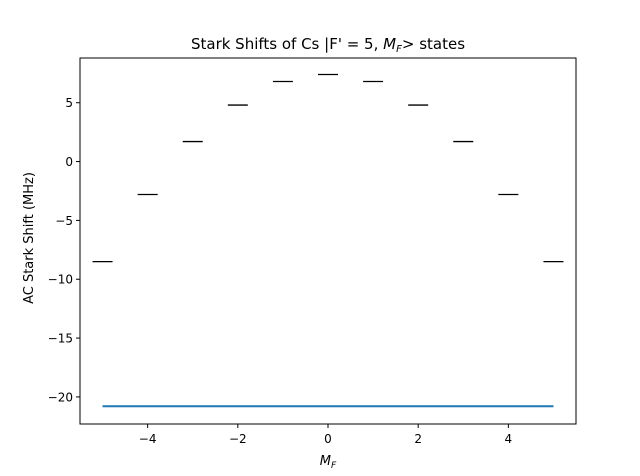 This screenshot has width=640, height=476. What do you see at coordinates (418, 439) in the screenshot?
I see `x-tick-label: 2` at bounding box center [418, 439].